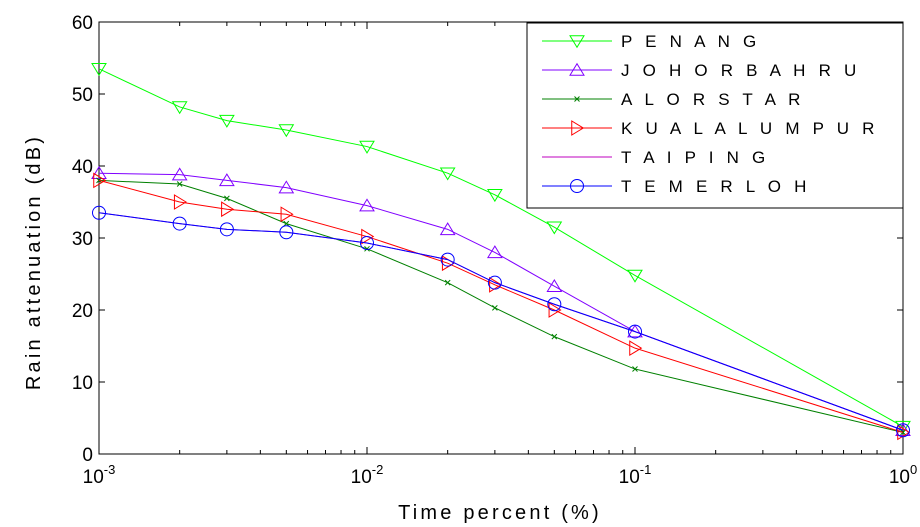 The height and width of the screenshot is (527, 920). I want to click on y-tick-label: 40, so click(82, 167).